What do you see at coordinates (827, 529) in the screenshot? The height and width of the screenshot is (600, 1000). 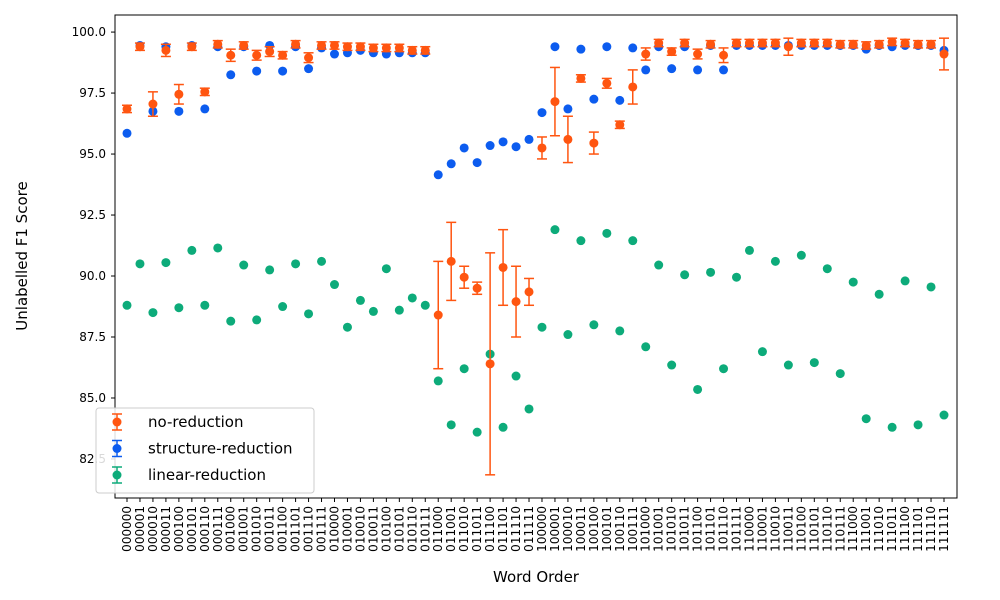 I see `x-tick-label: 110110` at bounding box center [827, 529].